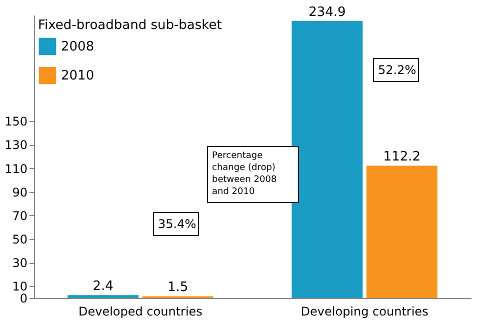  What do you see at coordinates (20, 287) in the screenshot?
I see `y-tick-label: 10` at bounding box center [20, 287].